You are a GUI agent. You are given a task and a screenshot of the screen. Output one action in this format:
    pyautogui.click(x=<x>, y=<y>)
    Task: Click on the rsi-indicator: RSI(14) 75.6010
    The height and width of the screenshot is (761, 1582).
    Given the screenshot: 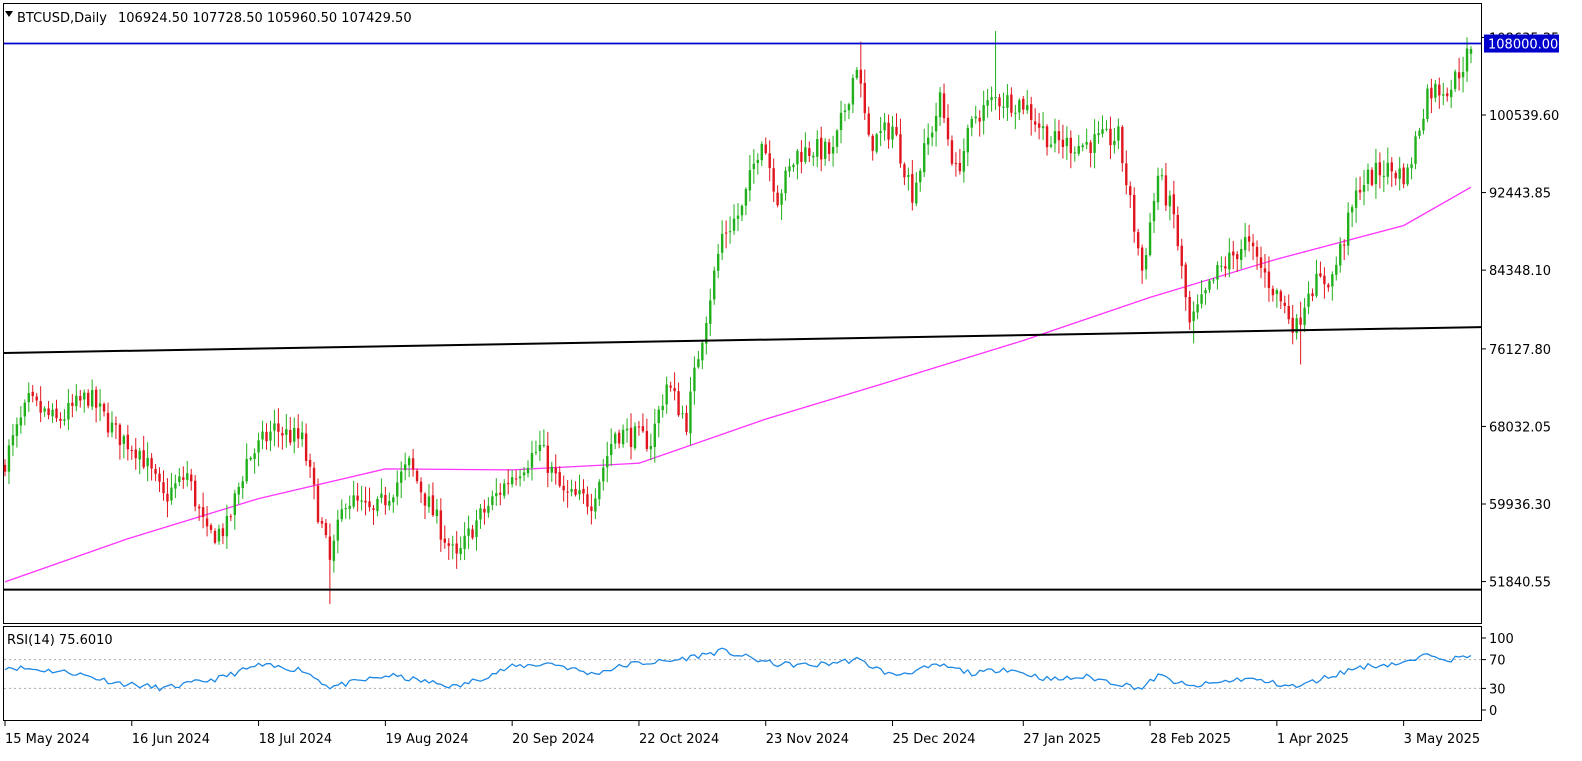 What is the action you would take?
    pyautogui.click(x=742, y=662)
    